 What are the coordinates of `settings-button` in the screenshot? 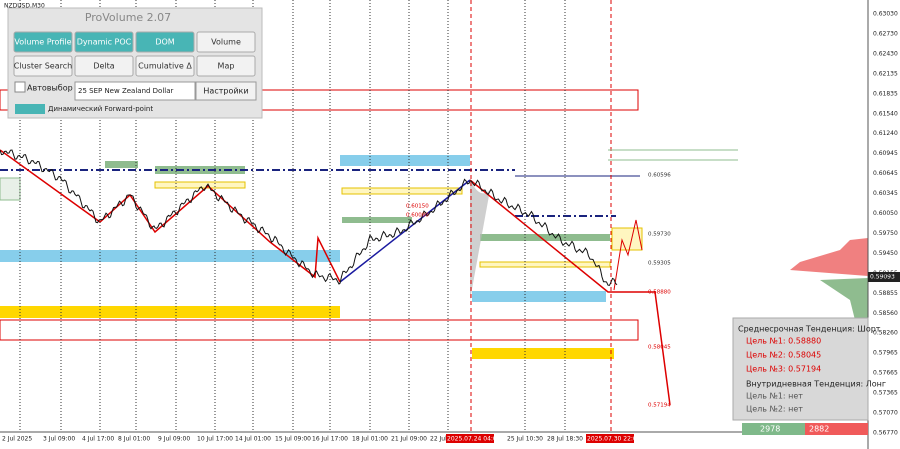 It's located at (226, 91).